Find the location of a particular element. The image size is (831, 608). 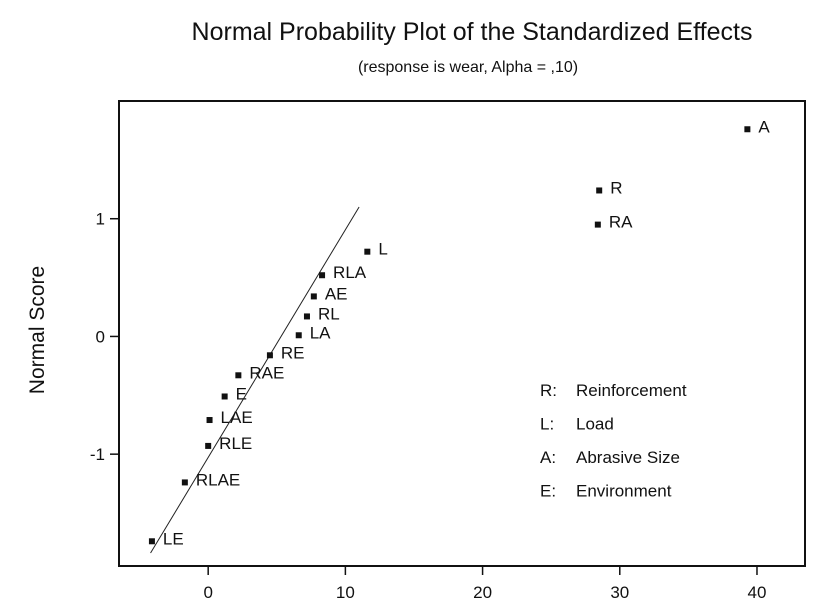

point-label: RE is located at coordinates (293, 352).